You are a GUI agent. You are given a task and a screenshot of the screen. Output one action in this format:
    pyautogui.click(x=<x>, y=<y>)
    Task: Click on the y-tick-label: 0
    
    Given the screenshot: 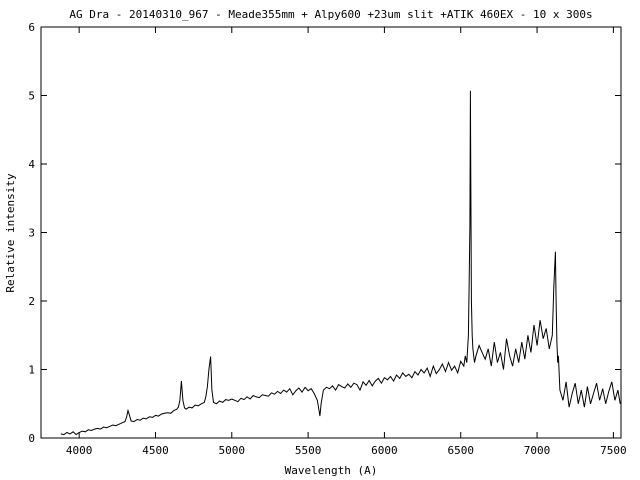 What is the action you would take?
    pyautogui.click(x=31, y=438)
    